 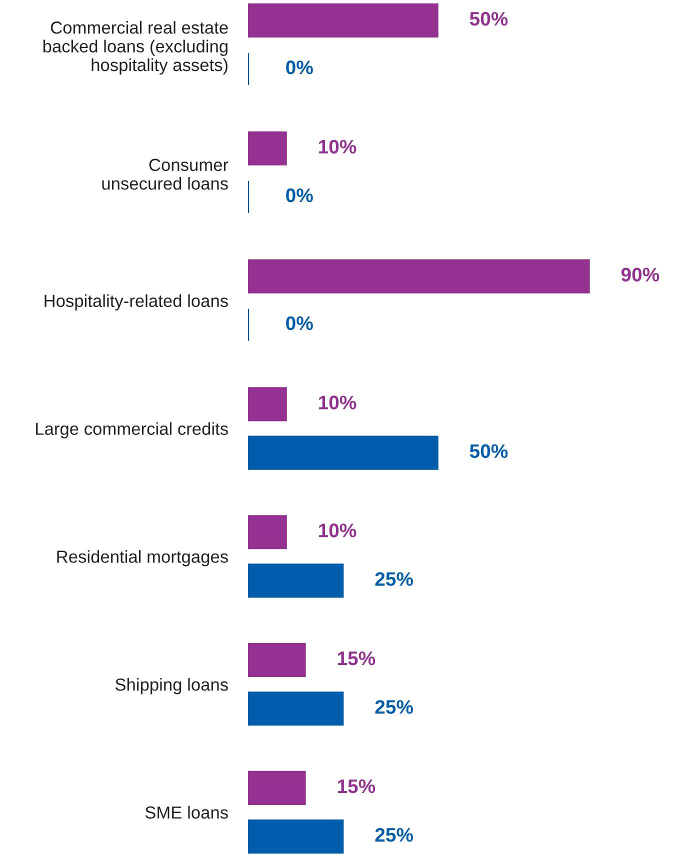 What do you see at coordinates (186, 812) in the screenshot?
I see `y-tick-label: SME loans` at bounding box center [186, 812].